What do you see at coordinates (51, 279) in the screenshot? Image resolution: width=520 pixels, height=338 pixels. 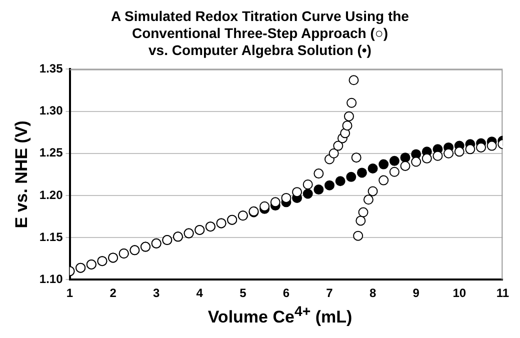 I see `y-tick-label: 1.10` at bounding box center [51, 279].